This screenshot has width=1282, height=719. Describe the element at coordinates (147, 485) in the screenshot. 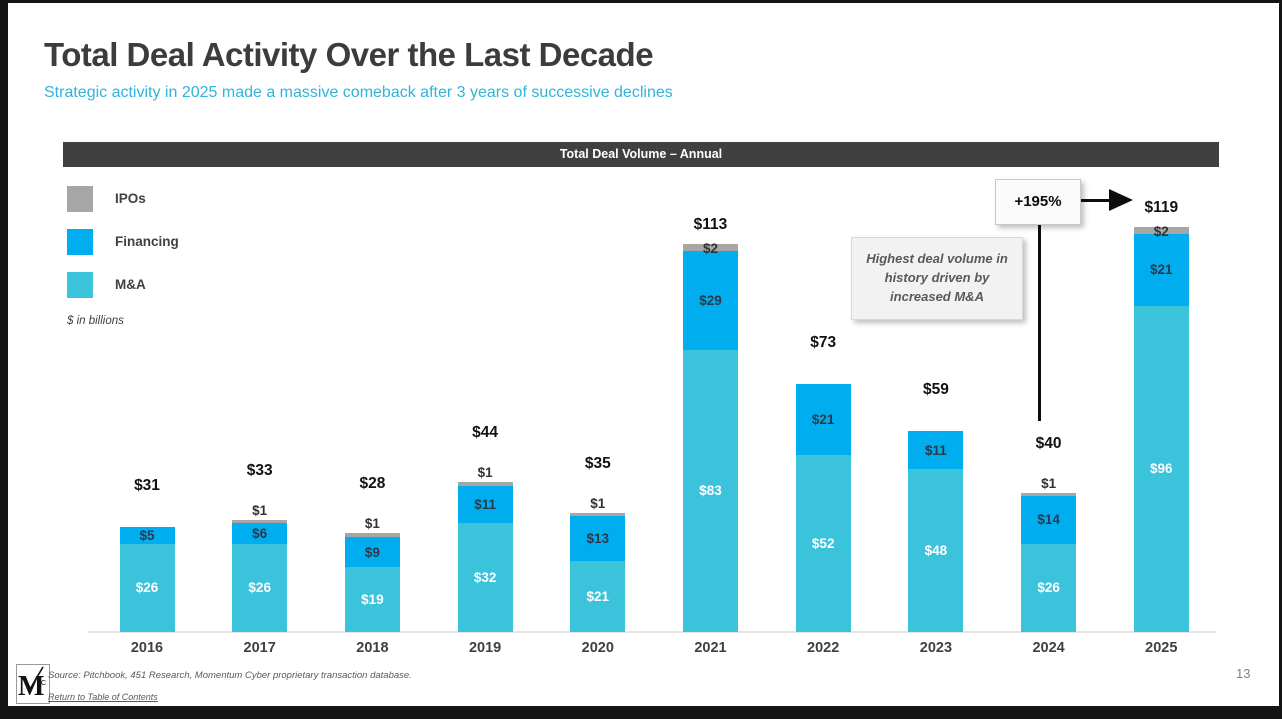

I see `bar-total-label: $31` at that location.